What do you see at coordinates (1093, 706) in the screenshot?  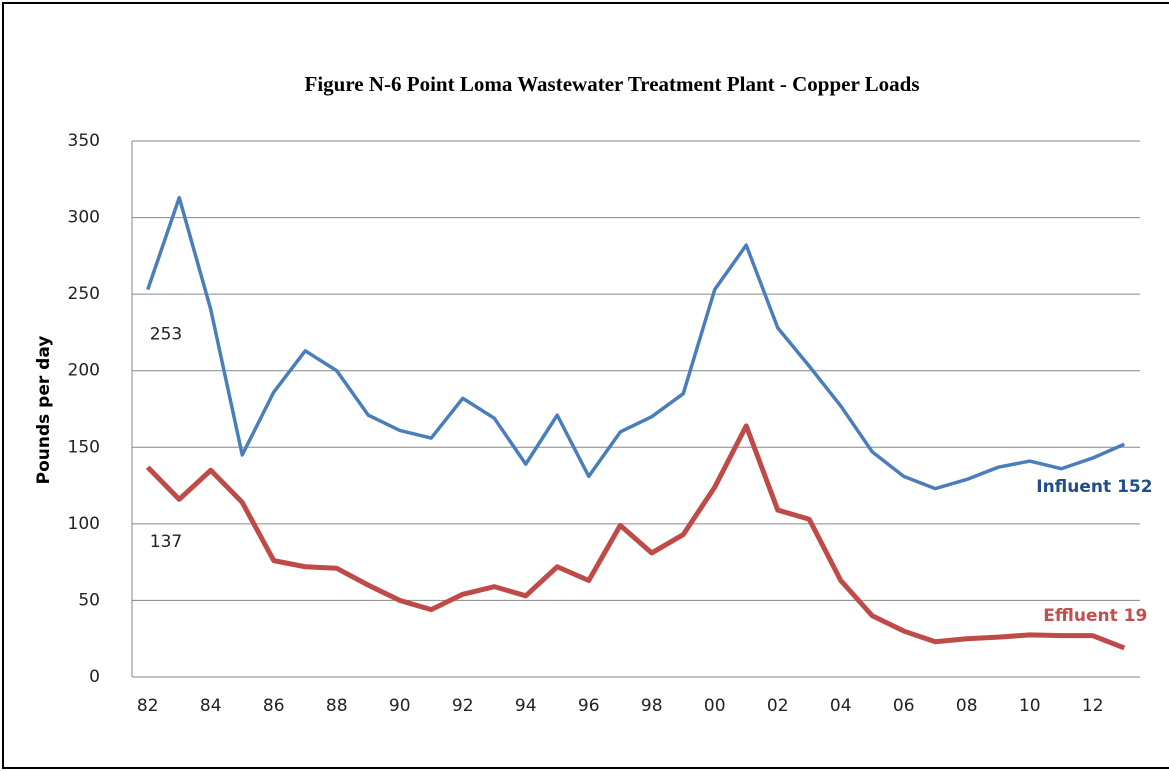 I see `x-tick-label: 12` at bounding box center [1093, 706].